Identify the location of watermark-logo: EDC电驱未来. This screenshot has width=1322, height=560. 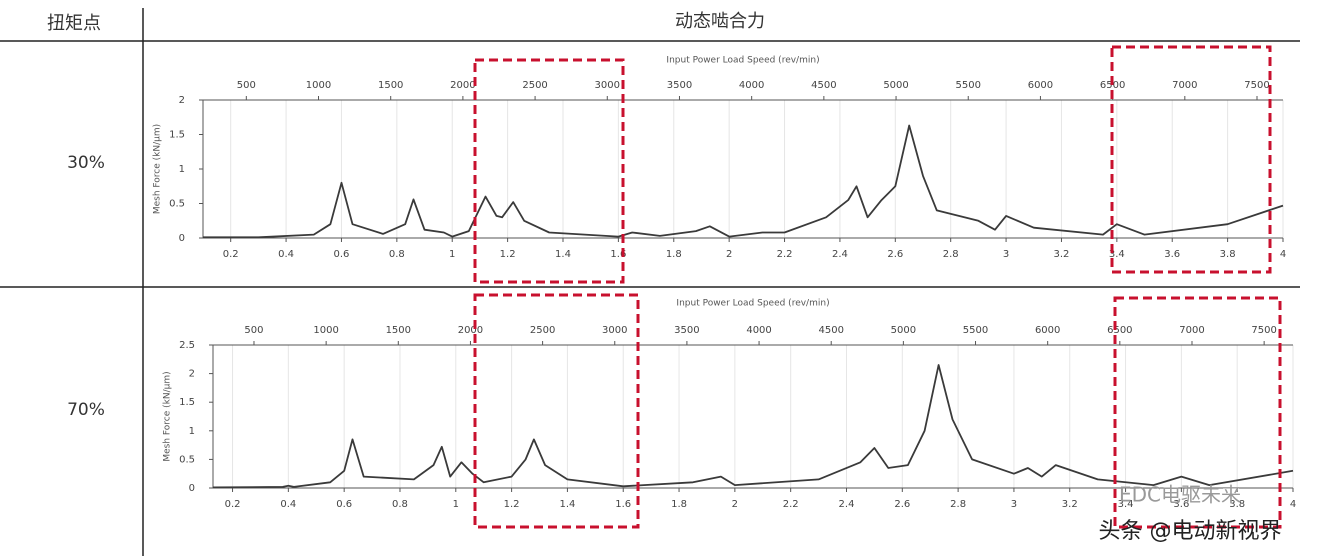
(1180, 495).